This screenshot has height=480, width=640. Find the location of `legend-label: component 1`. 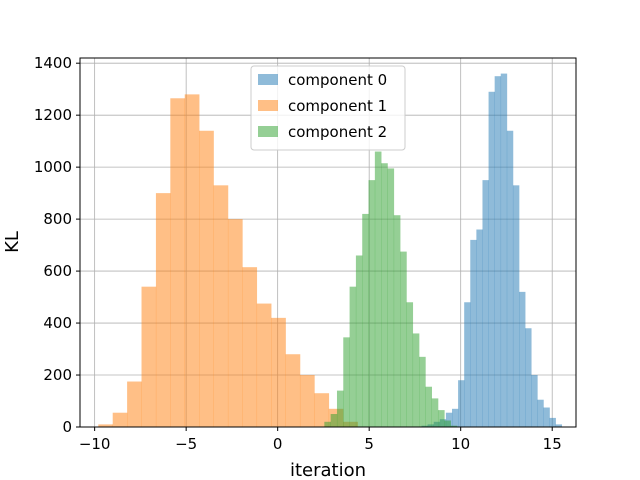

legend-label: component 1 is located at coordinates (337, 106).